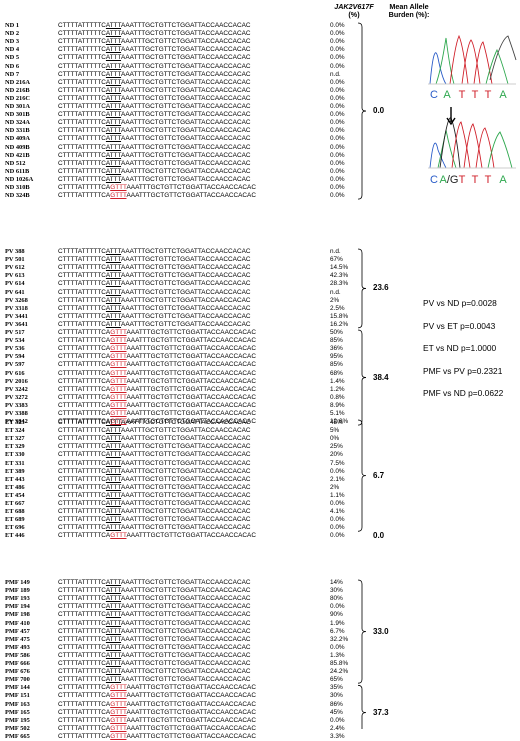  What do you see at coordinates (354, 14) in the screenshot?
I see `header-jak2-unit: (%)` at bounding box center [354, 14].